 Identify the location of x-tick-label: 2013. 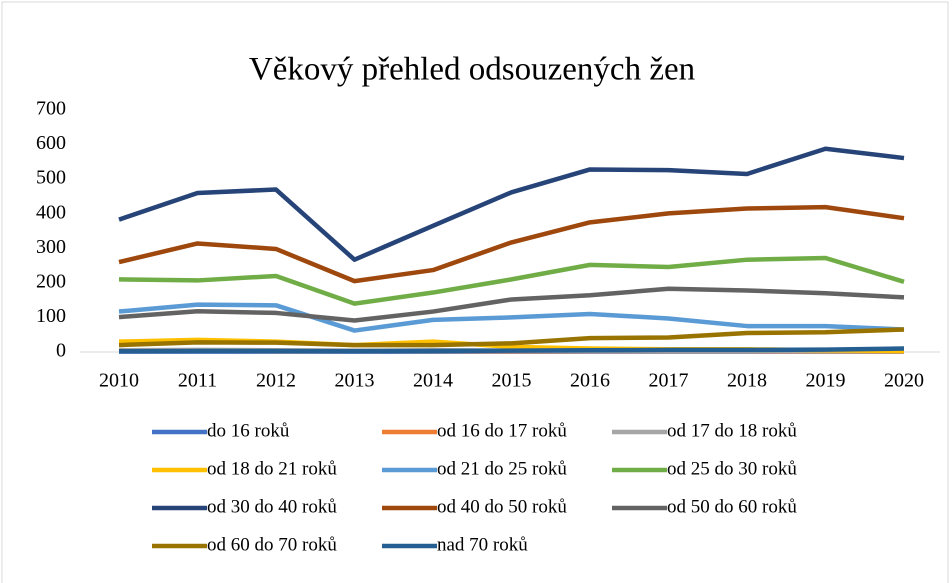
(355, 381).